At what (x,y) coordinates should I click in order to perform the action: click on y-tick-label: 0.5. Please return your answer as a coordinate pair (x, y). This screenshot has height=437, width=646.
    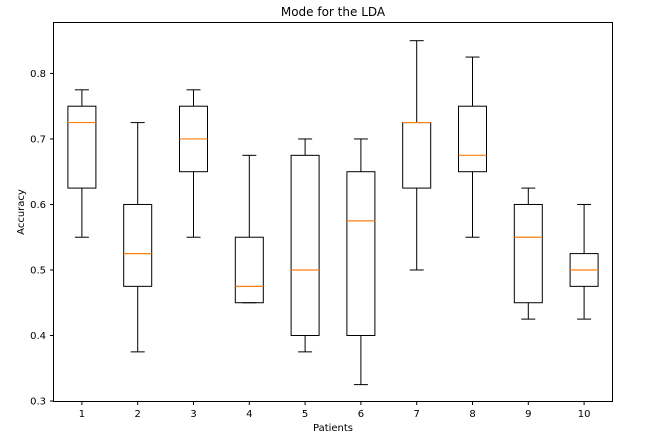
    Looking at the image, I should click on (38, 270).